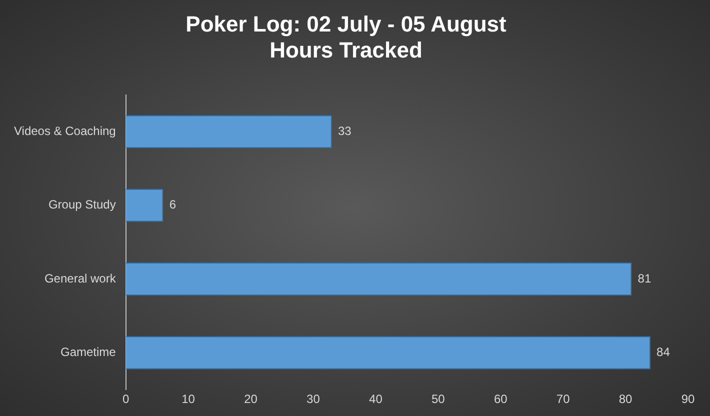 The image size is (710, 416). What do you see at coordinates (126, 399) in the screenshot?
I see `x-tick-label: 0` at bounding box center [126, 399].